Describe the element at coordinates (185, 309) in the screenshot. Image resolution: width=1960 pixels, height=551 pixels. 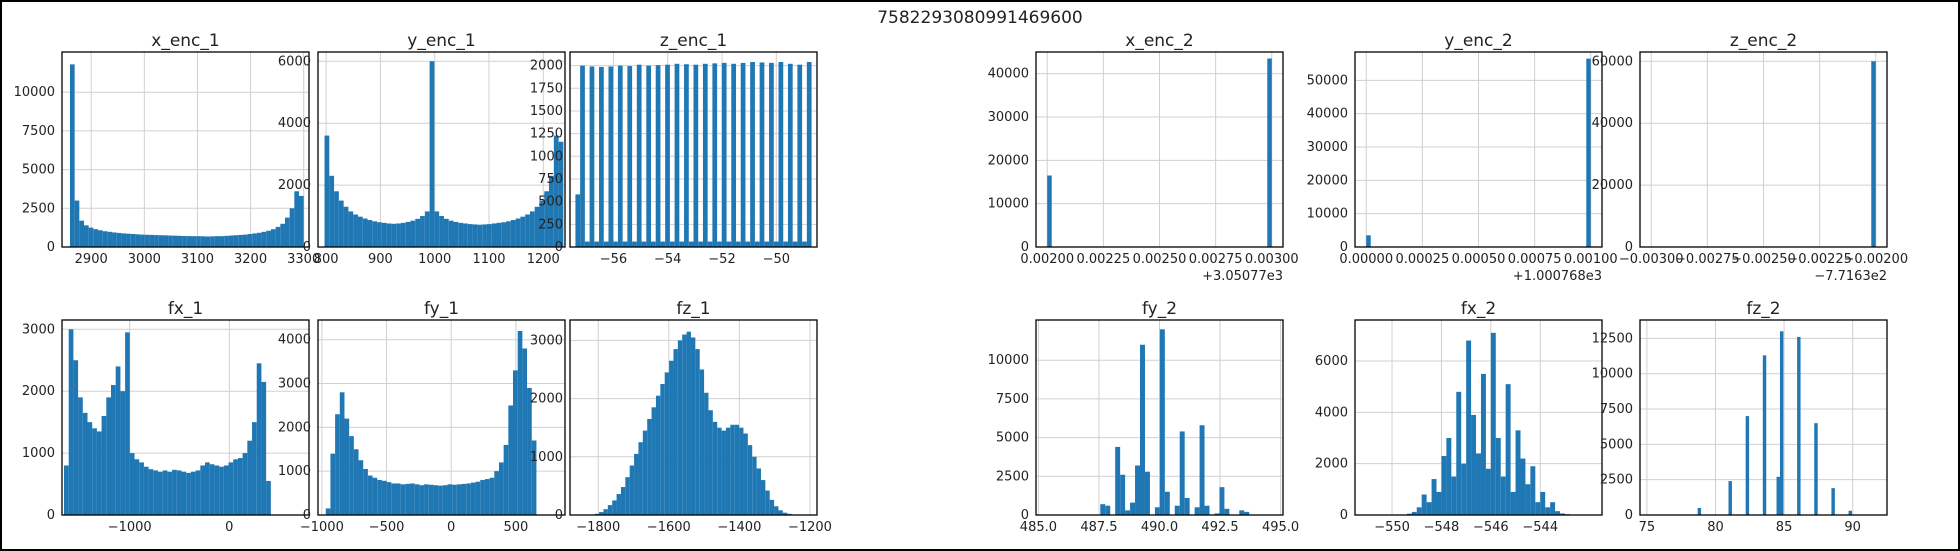
I see `subplot-title: fx_1` at that location.